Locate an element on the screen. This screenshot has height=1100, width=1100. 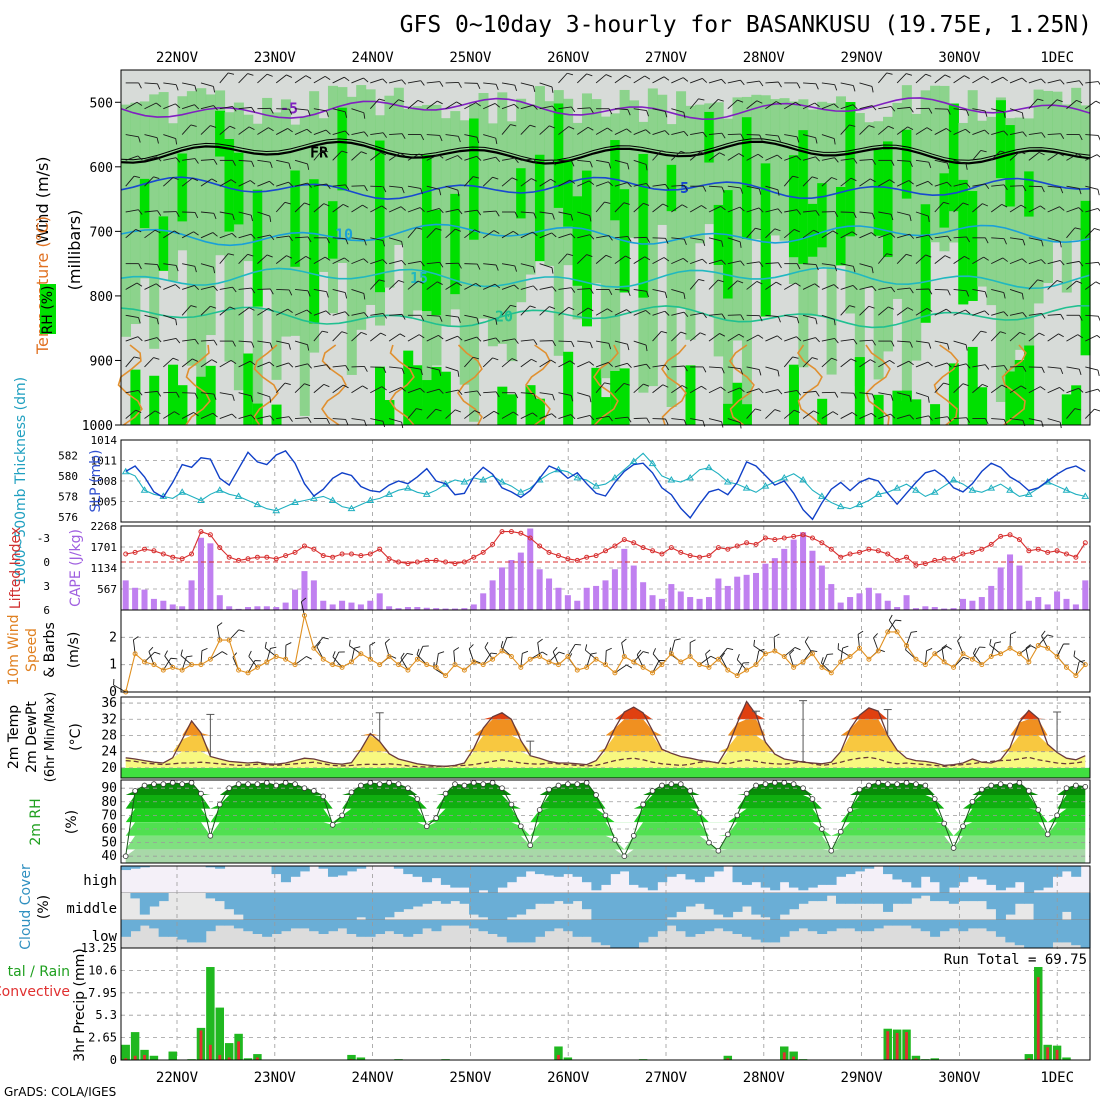
rh-mid-band is located at coordinates (699, 174).